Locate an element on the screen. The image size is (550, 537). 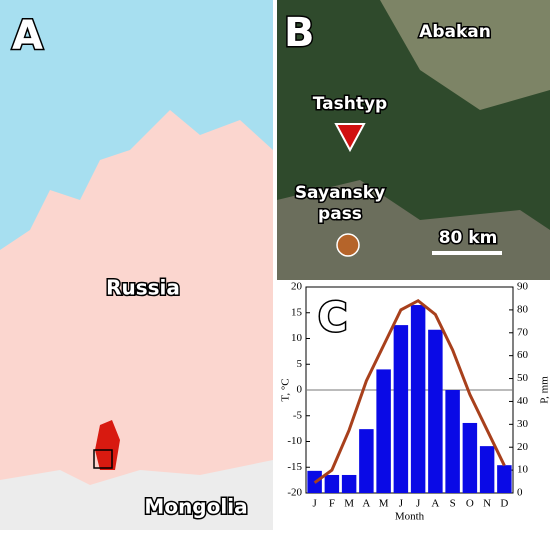
y-axis-label: T, °C is located at coordinates (286, 389).